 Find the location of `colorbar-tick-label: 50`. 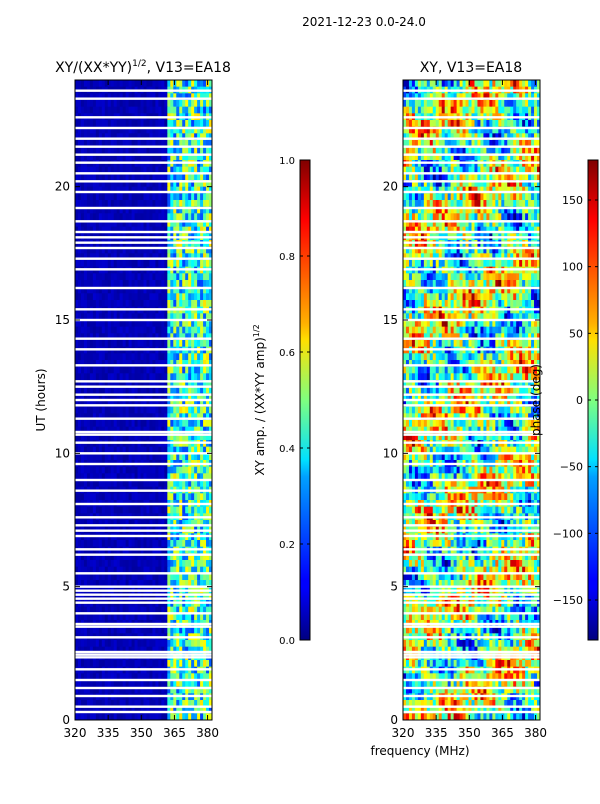

colorbar-tick-label: 50 is located at coordinates (576, 333).